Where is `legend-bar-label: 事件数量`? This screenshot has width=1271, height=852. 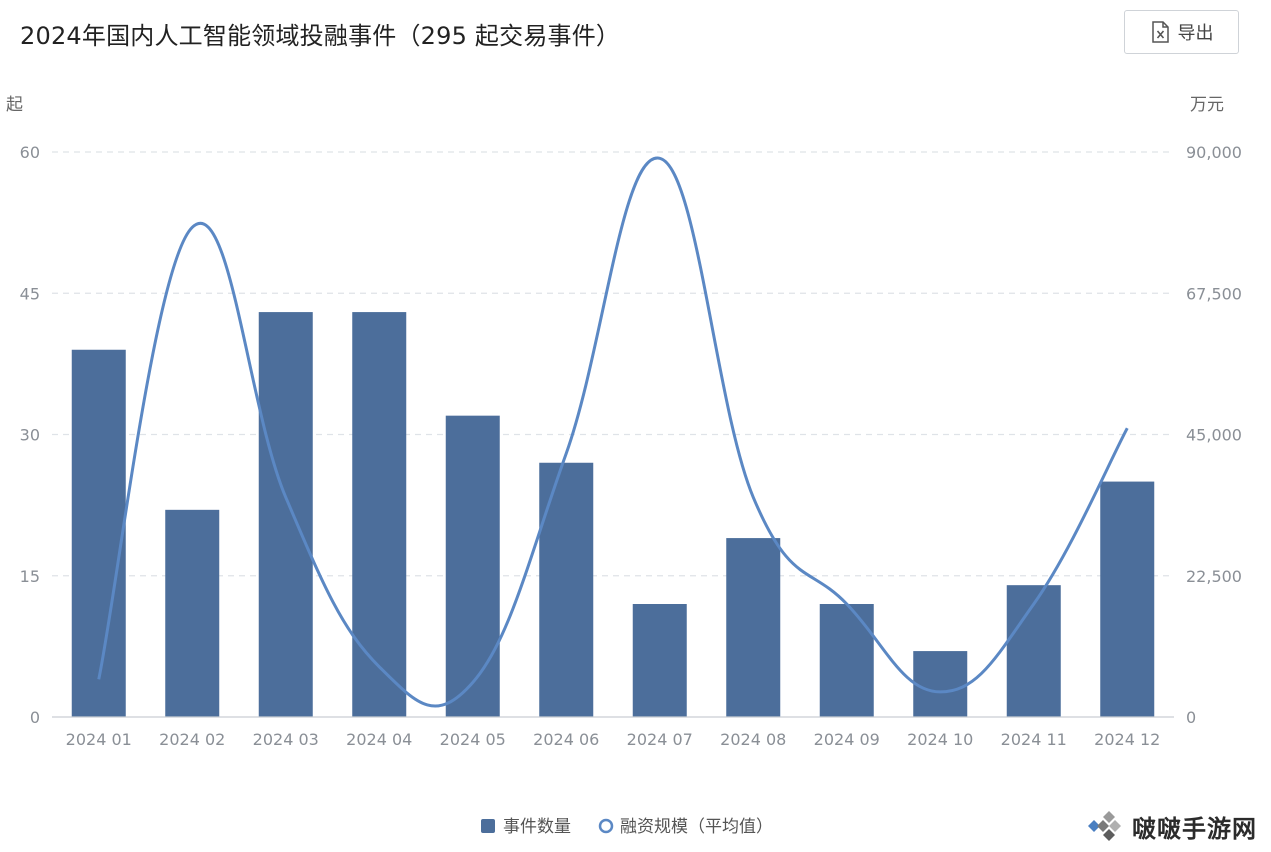
legend-bar-label: 事件数量 is located at coordinates (537, 827).